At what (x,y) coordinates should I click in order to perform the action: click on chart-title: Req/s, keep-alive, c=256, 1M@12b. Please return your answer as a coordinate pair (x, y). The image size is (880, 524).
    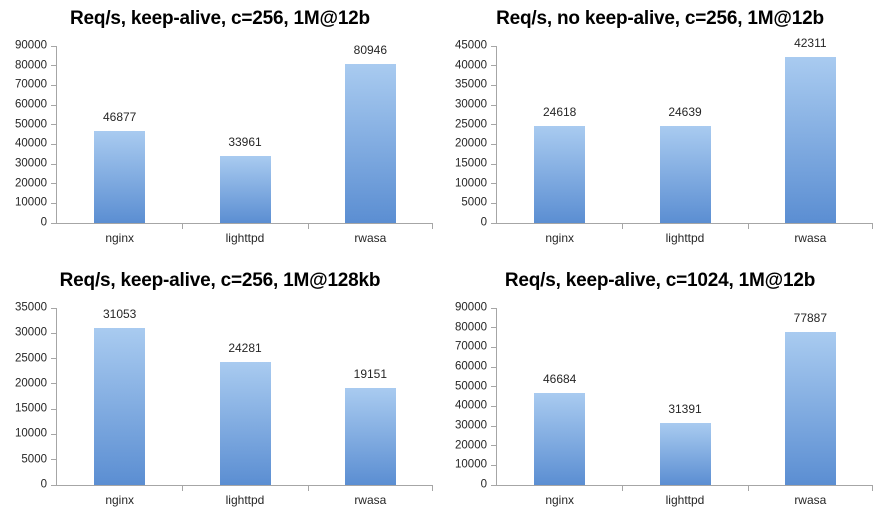
    Looking at the image, I should click on (220, 18).